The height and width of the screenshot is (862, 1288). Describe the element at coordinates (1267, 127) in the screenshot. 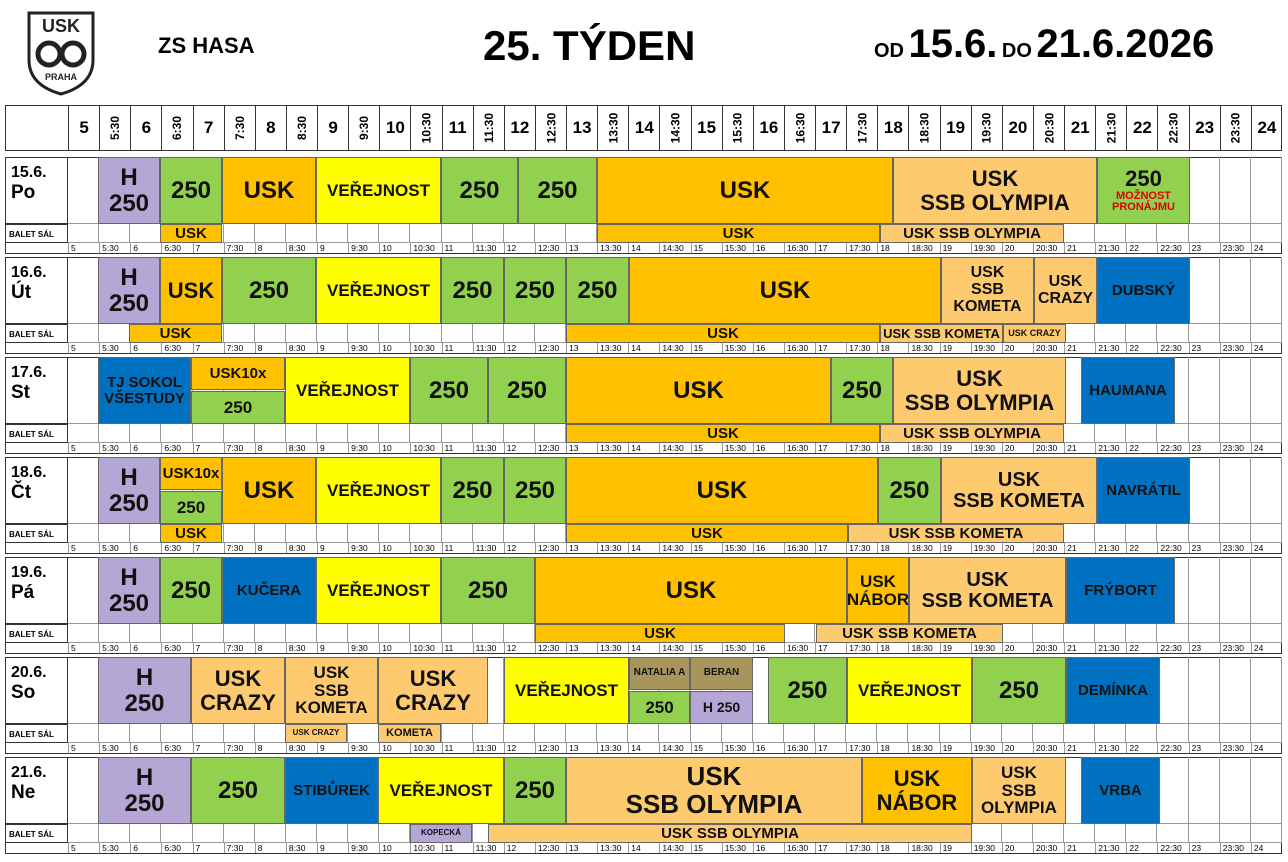

I see `hour-label: 24` at that location.